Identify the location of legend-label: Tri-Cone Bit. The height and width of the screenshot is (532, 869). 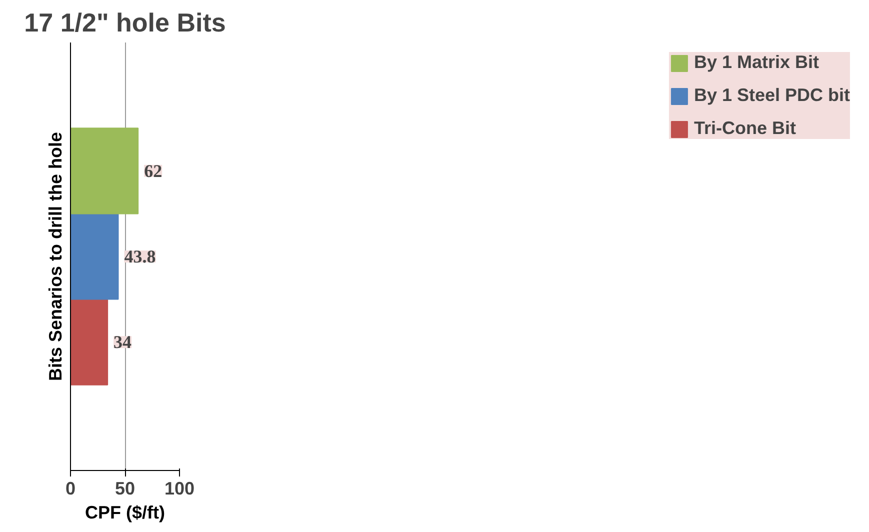
(745, 128).